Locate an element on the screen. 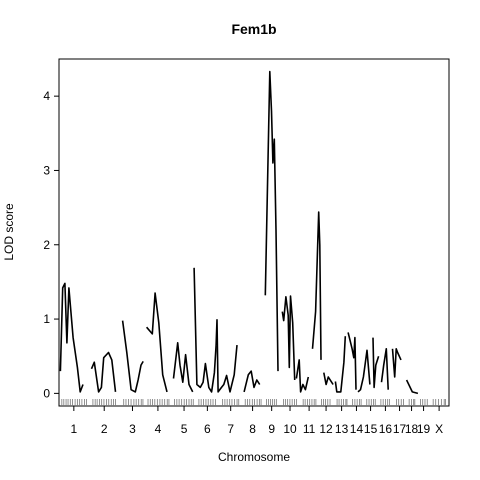  chromosome-label: 2 is located at coordinates (104, 429).